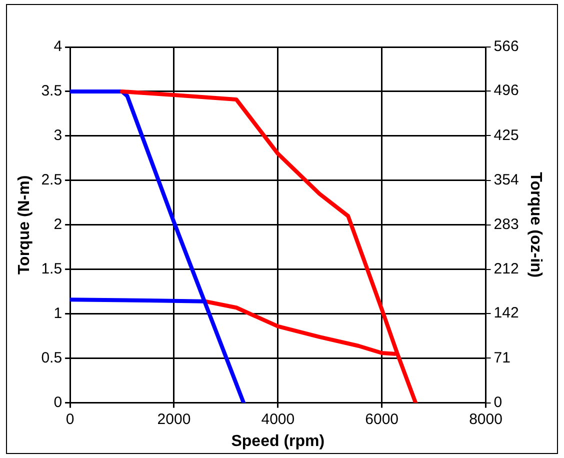  What do you see at coordinates (51, 91) in the screenshot?
I see `y-tick-label: 3.5` at bounding box center [51, 91].